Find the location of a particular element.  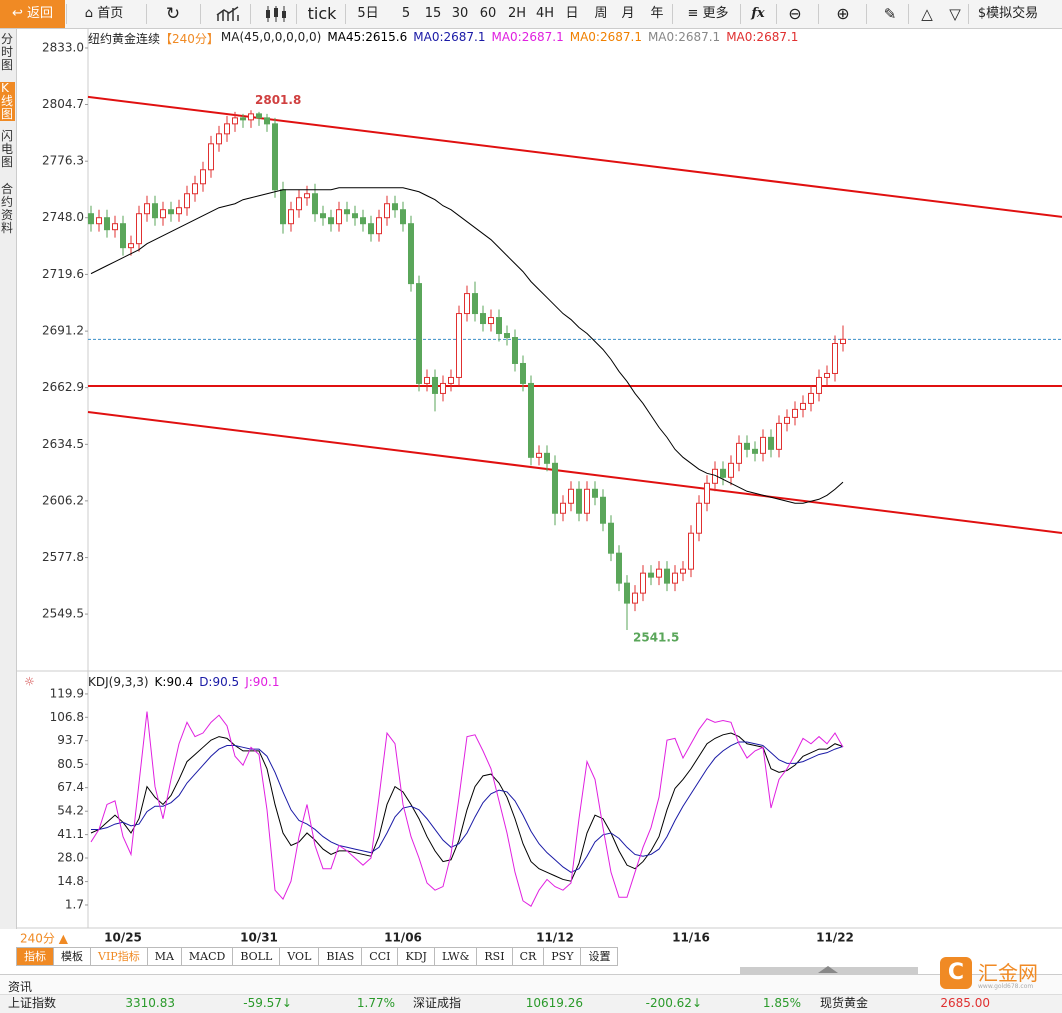

refresh-button: ↻ is located at coordinates (173, 14).